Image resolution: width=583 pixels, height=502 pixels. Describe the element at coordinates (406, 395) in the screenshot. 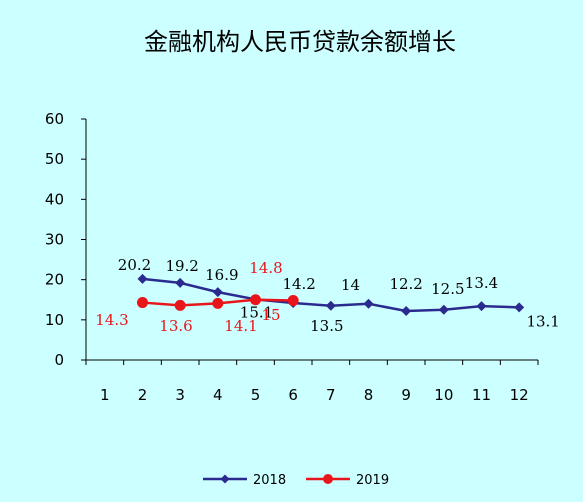

I see `x-tick-label: 9` at that location.